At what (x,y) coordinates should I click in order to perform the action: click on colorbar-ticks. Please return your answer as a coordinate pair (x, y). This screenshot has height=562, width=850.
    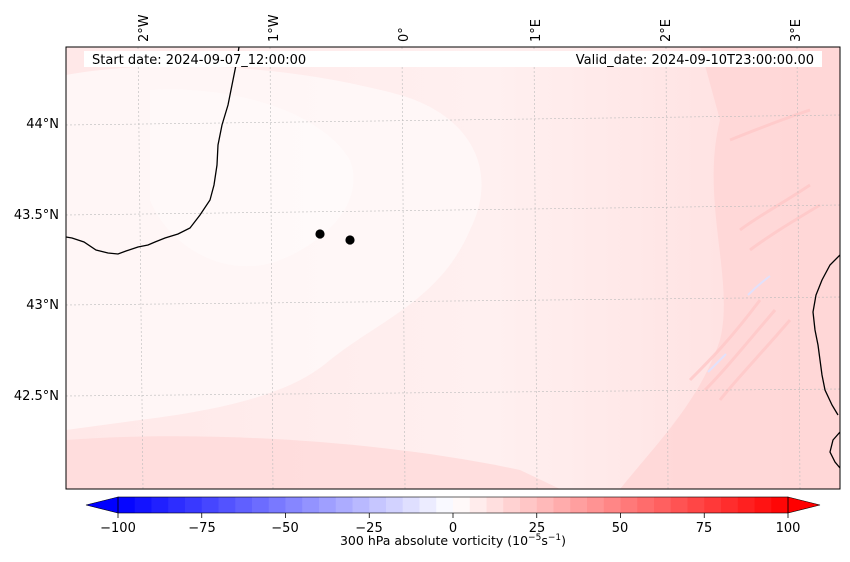
    Looking at the image, I should click on (453, 515).